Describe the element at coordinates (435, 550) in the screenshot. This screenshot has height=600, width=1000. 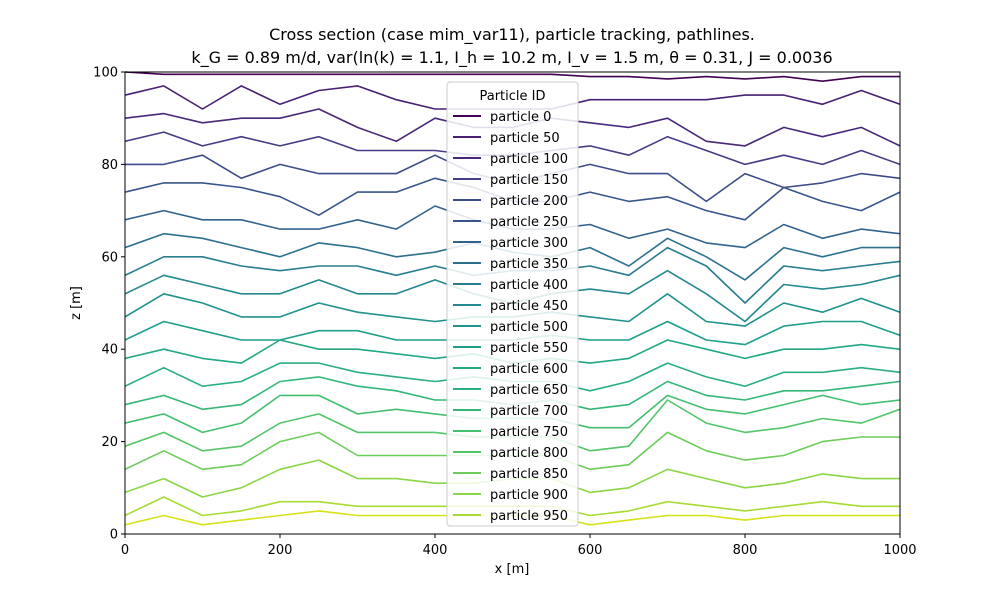
I see `x-tick-label: 400` at that location.